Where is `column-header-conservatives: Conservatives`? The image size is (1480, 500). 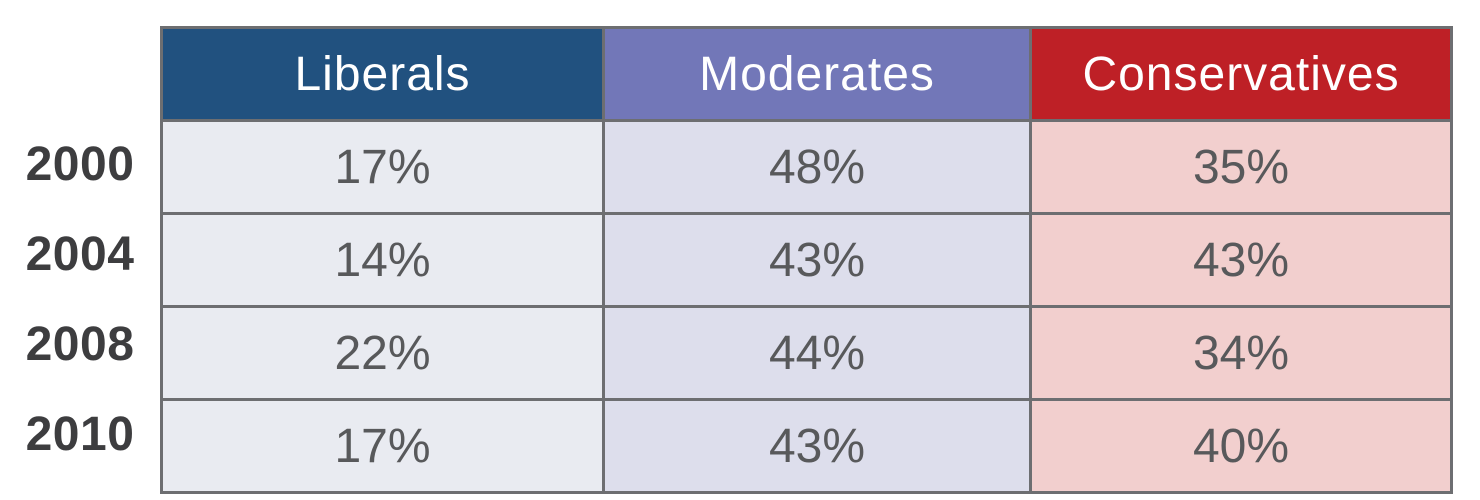
column-header-conservatives: Conservatives is located at coordinates (1241, 74).